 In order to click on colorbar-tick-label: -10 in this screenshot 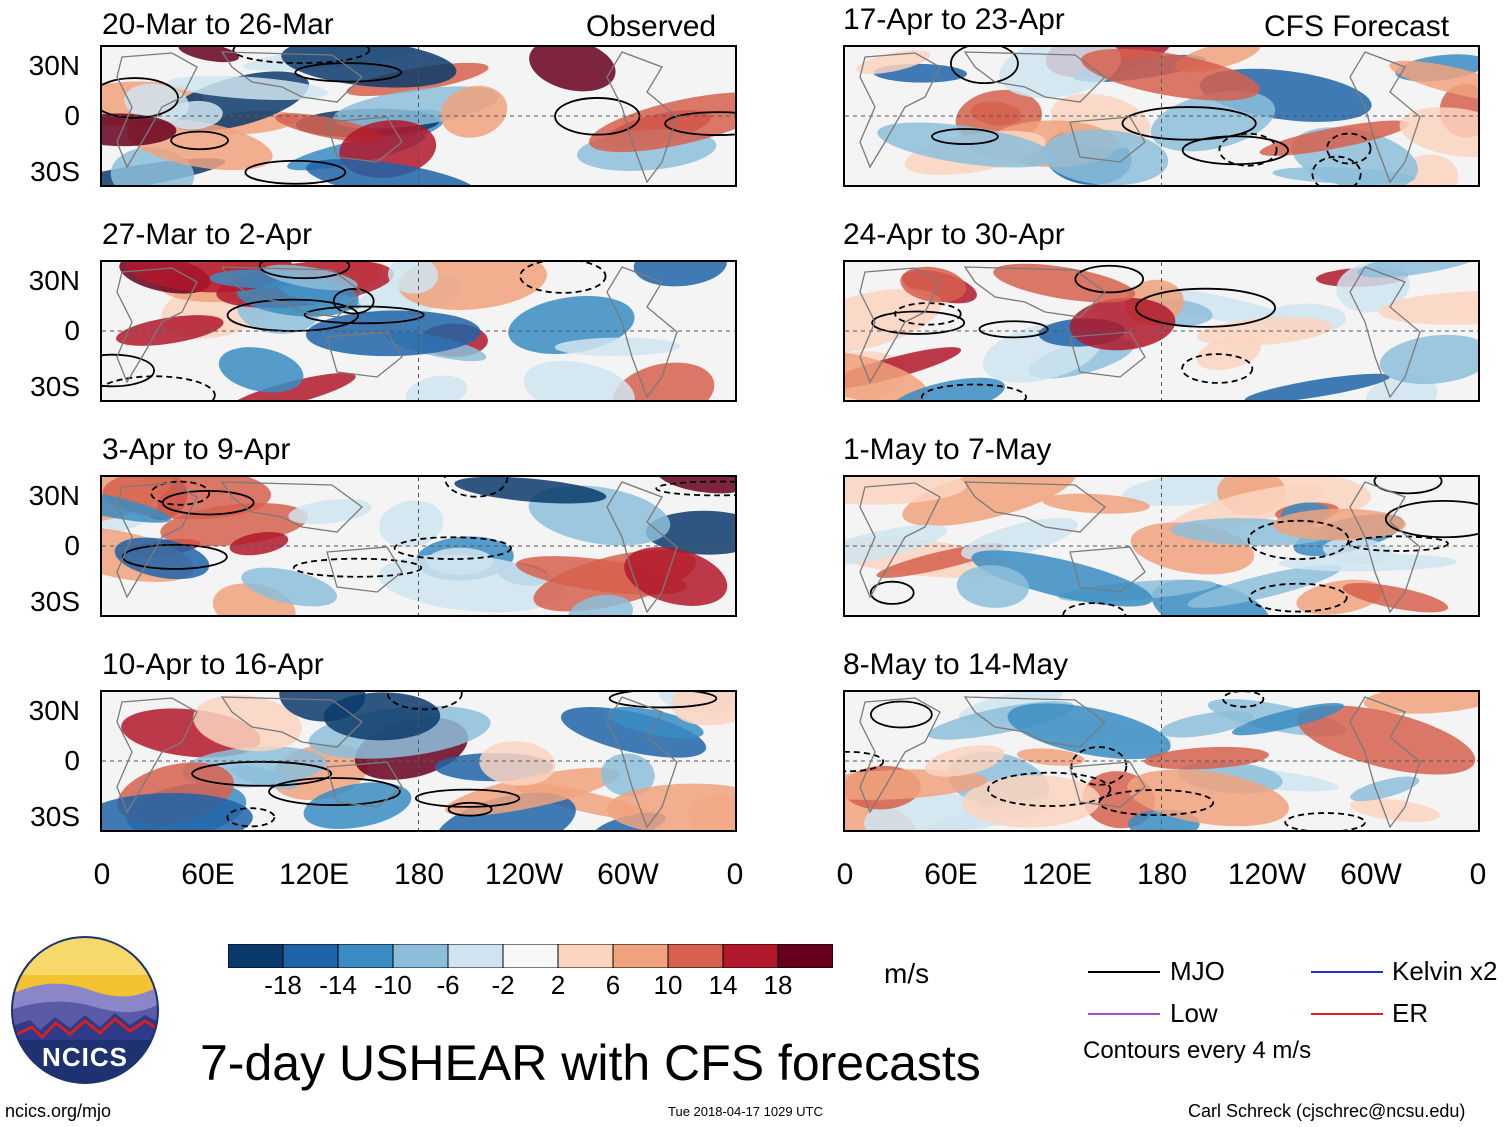, I will do `click(393, 985)`.